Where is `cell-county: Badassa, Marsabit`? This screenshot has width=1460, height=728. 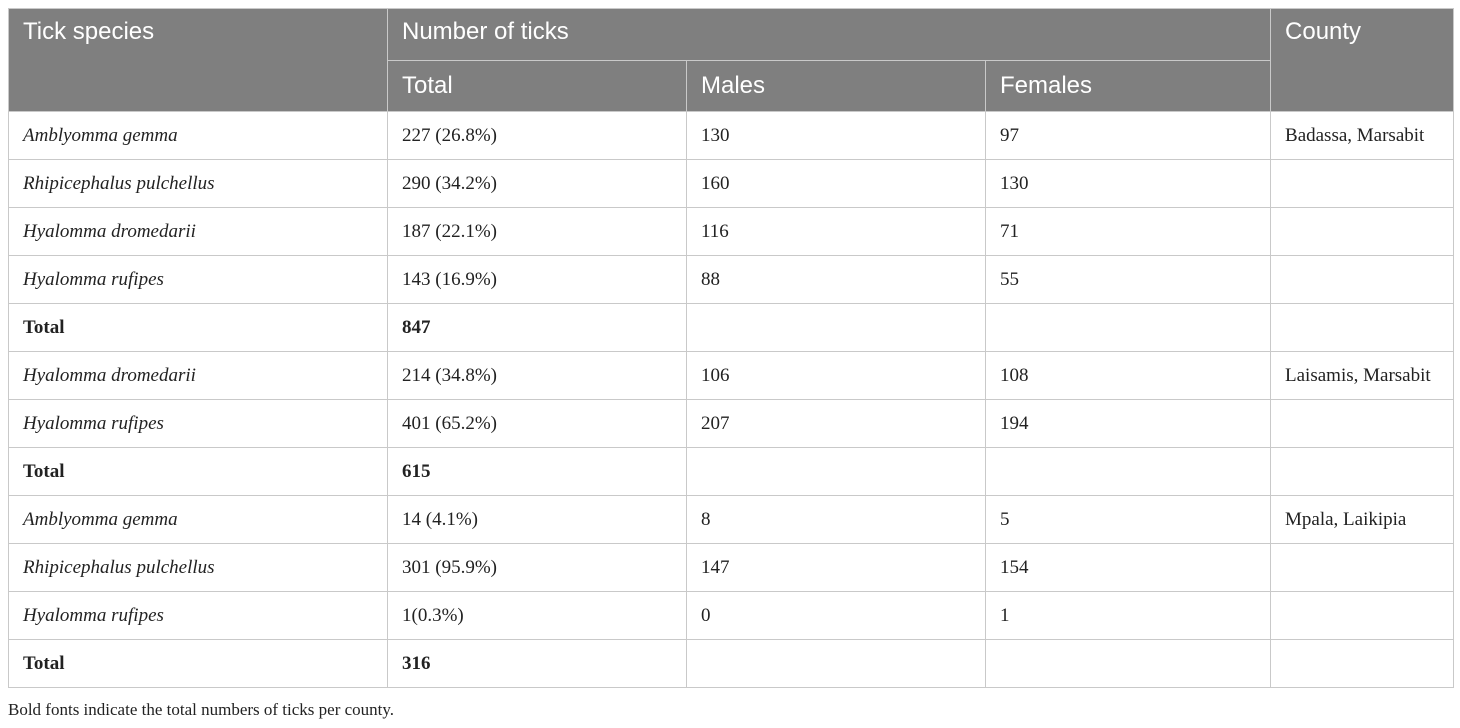
cell-county: Badassa, Marsabit is located at coordinates (1362, 135).